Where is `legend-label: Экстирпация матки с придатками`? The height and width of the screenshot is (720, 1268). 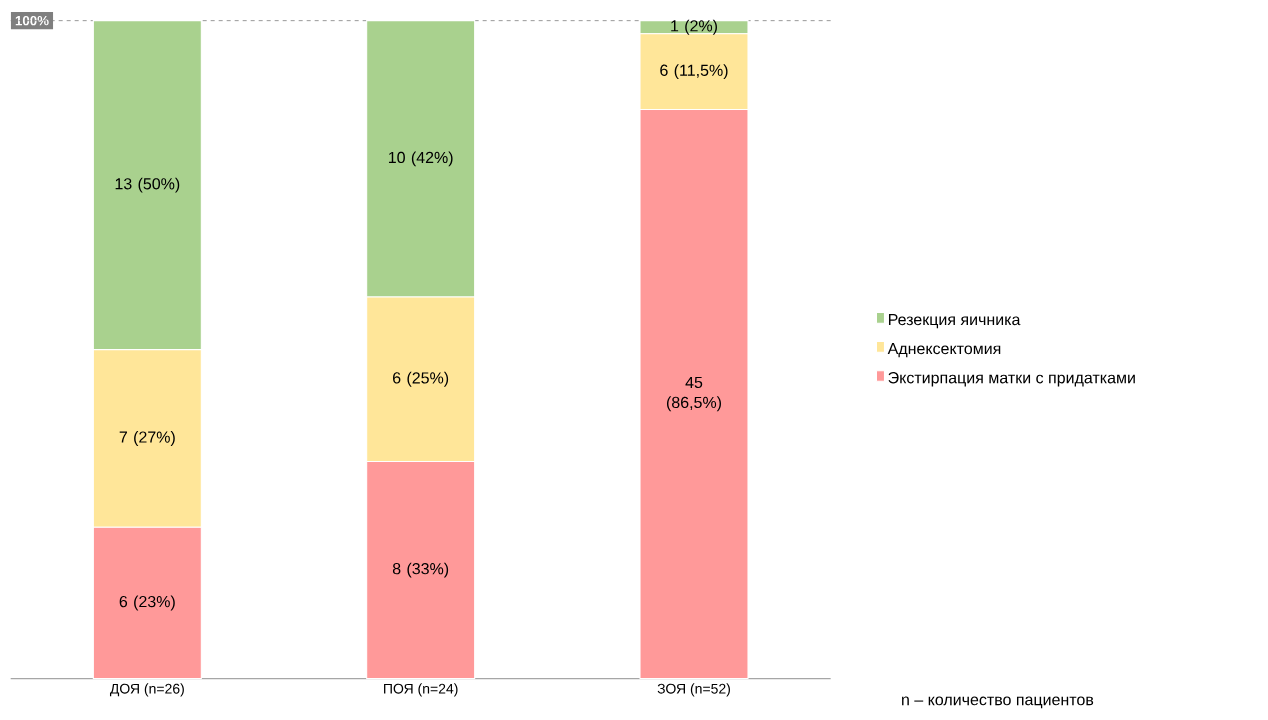
legend-label: Экстирпация матки с придатками is located at coordinates (1011, 379).